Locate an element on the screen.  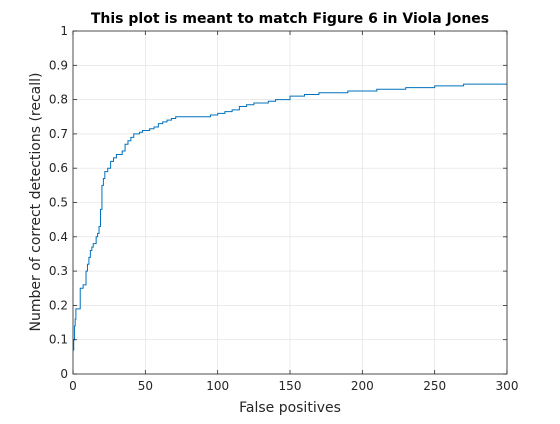
y-tick-label: 0.5 is located at coordinates (58, 203).